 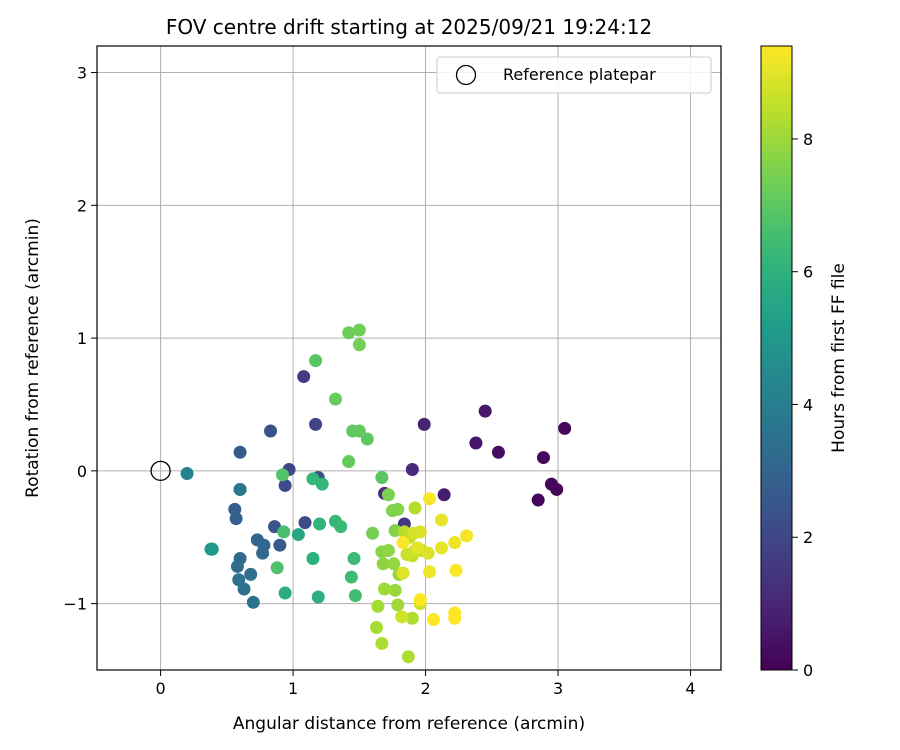 What do you see at coordinates (808, 537) in the screenshot?
I see `colorbar-tick-label: 2` at bounding box center [808, 537].